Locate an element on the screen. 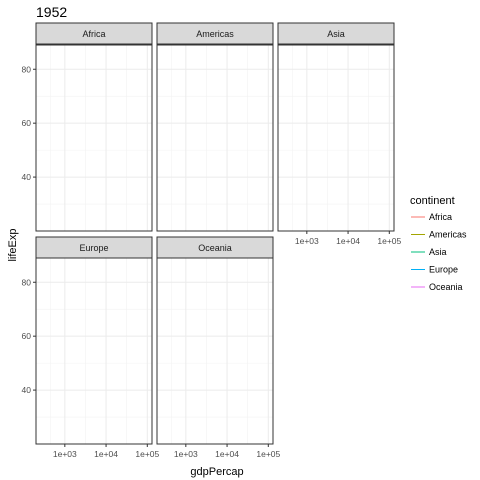  x-axis-title: gdpPercap is located at coordinates (216, 472).